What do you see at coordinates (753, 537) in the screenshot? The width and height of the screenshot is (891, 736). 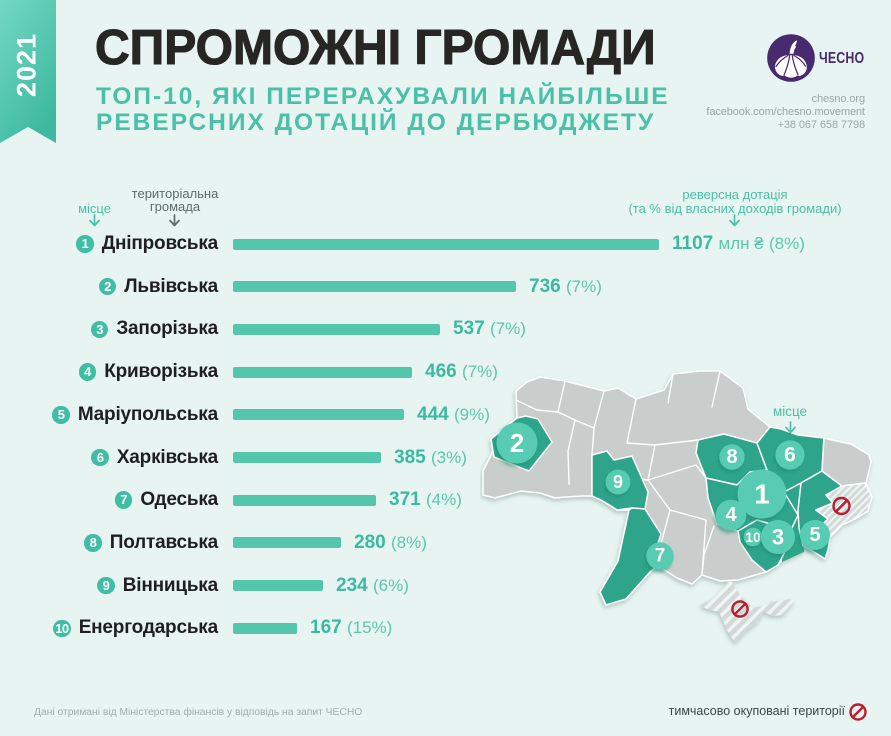 I see `svg-text: 10` at bounding box center [753, 537].